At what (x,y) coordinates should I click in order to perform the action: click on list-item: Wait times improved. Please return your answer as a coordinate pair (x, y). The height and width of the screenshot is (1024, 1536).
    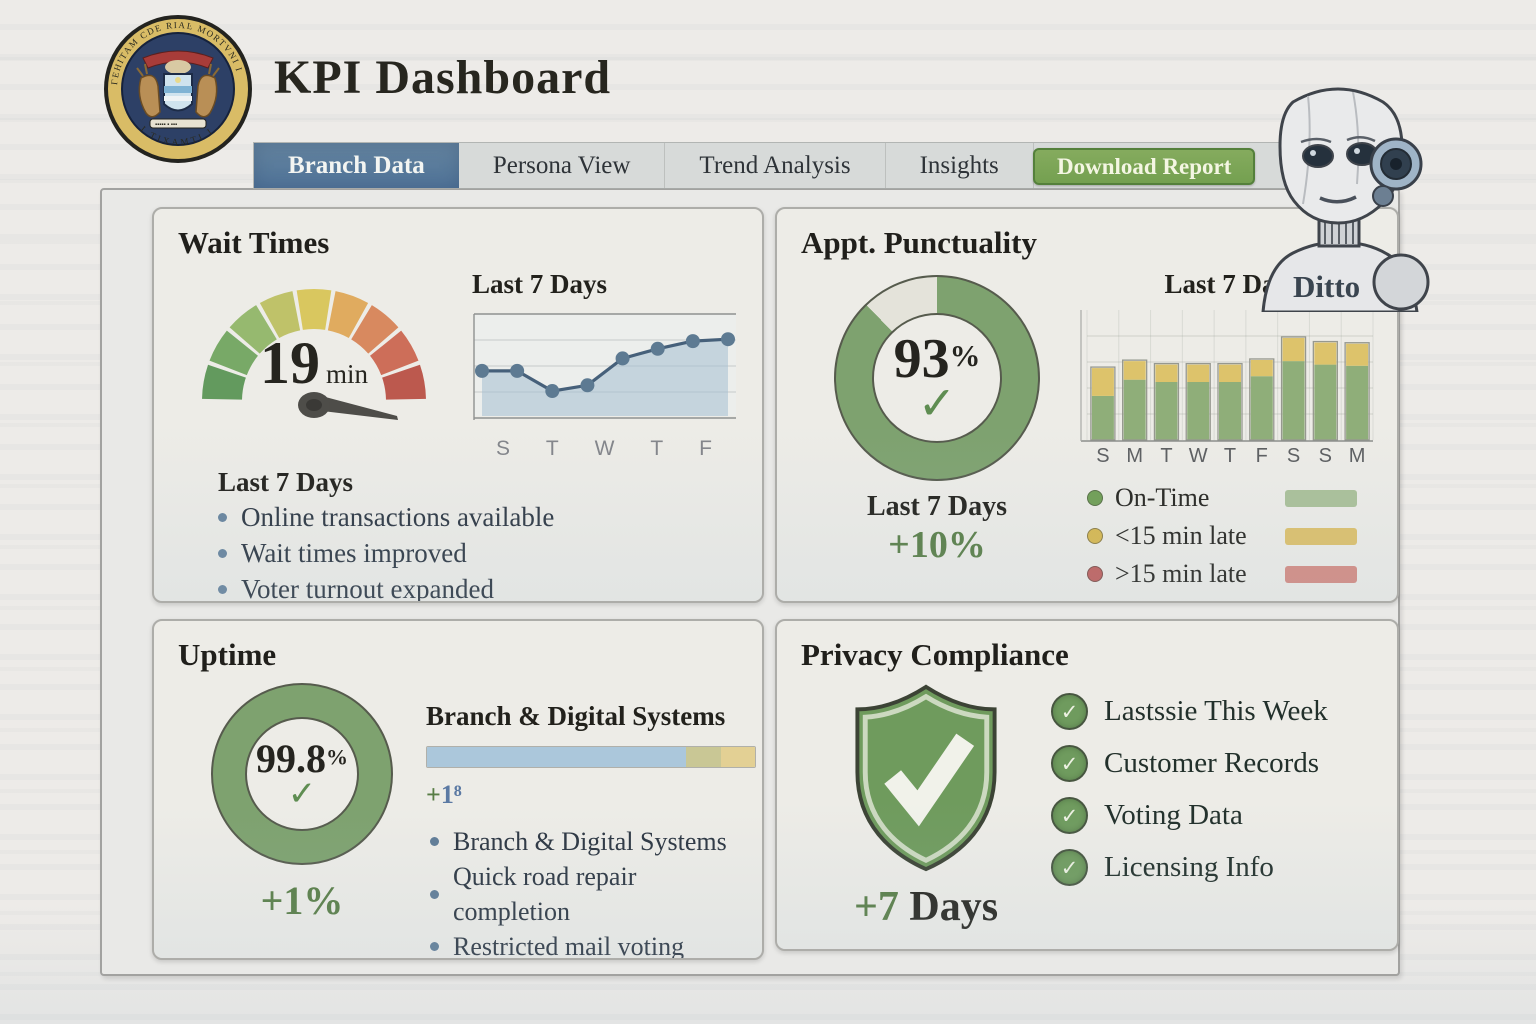
    Looking at the image, I should click on (478, 554).